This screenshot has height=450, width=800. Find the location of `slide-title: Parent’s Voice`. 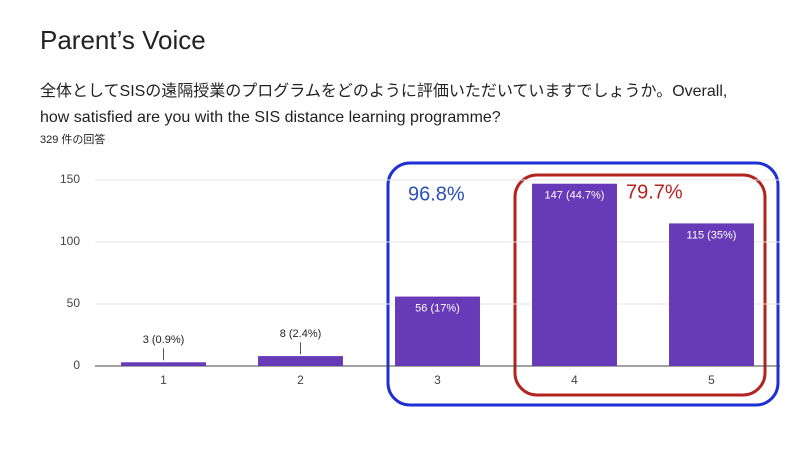

slide-title: Parent’s Voice is located at coordinates (123, 40).